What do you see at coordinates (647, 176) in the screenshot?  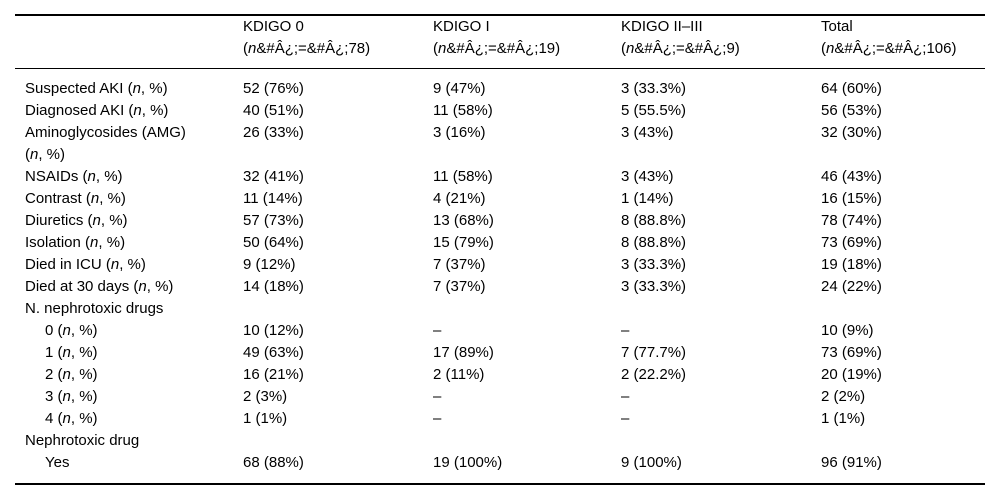 I see `cell-value: 3 (43%)` at bounding box center [647, 176].